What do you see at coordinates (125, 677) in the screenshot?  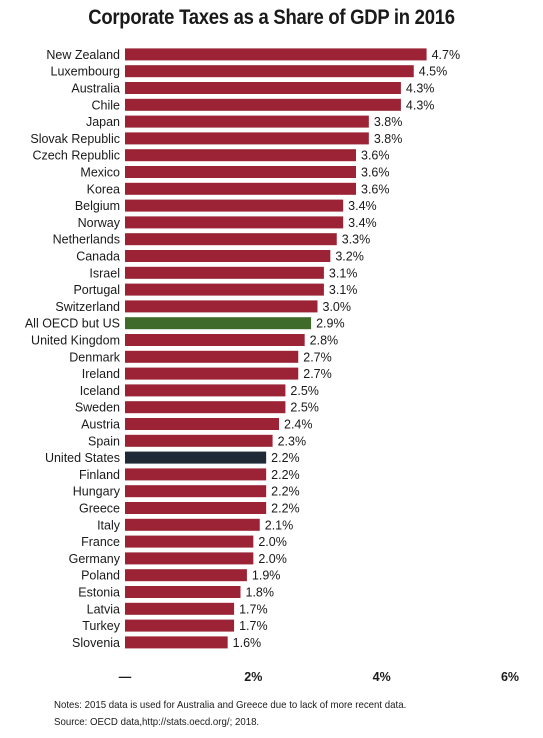 I see `x-tick-label: —` at bounding box center [125, 677].